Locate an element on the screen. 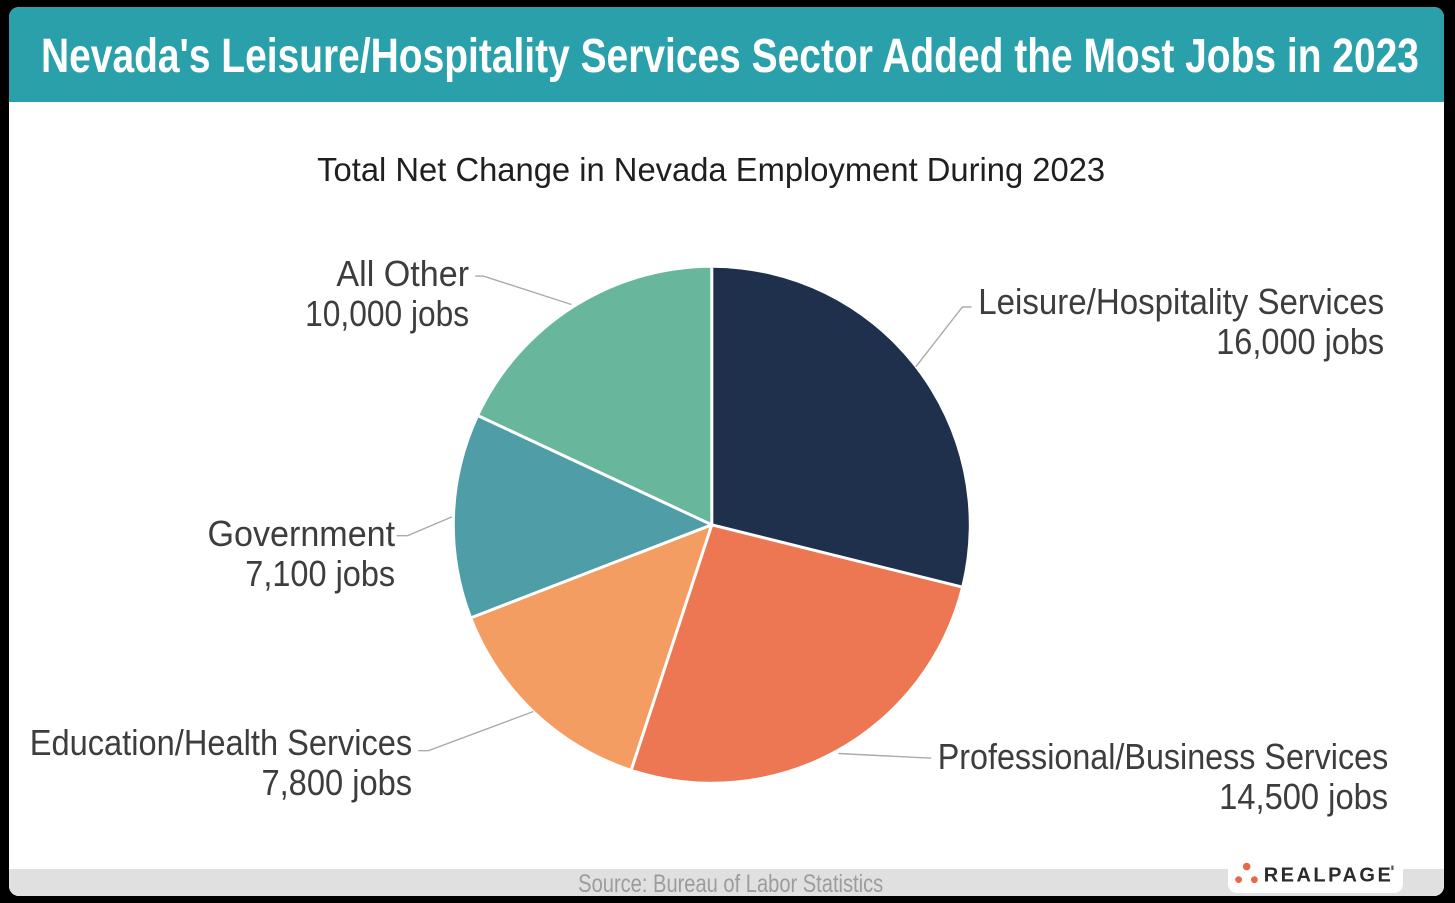 This screenshot has width=1455, height=903. svg-text: REALPAGE is located at coordinates (1328, 875).